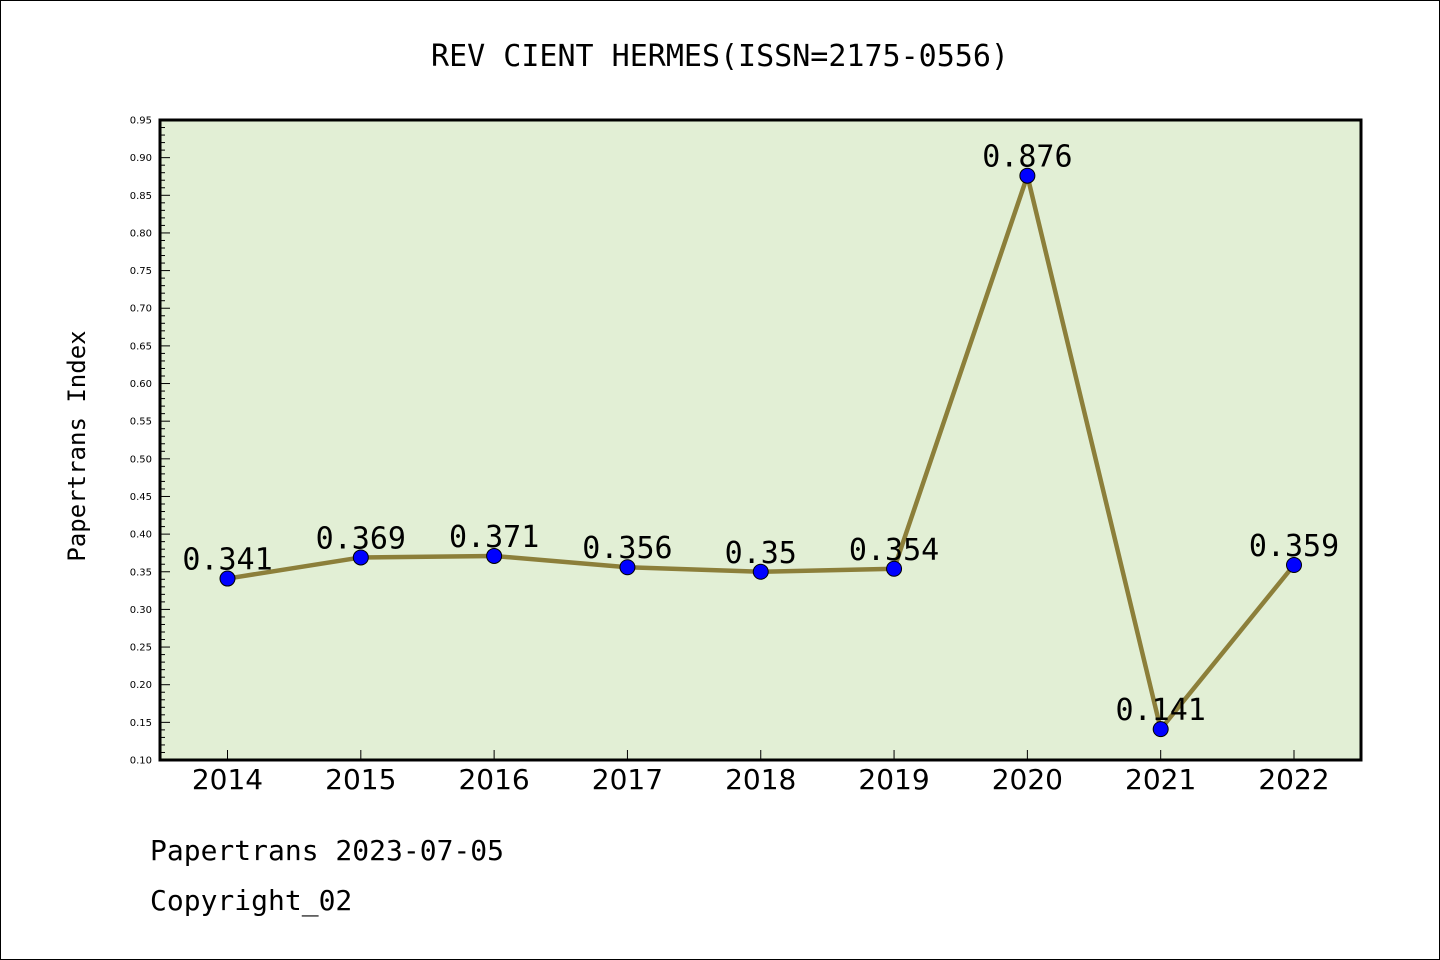  I want to click on data-label: 0.359, so click(1294, 546).